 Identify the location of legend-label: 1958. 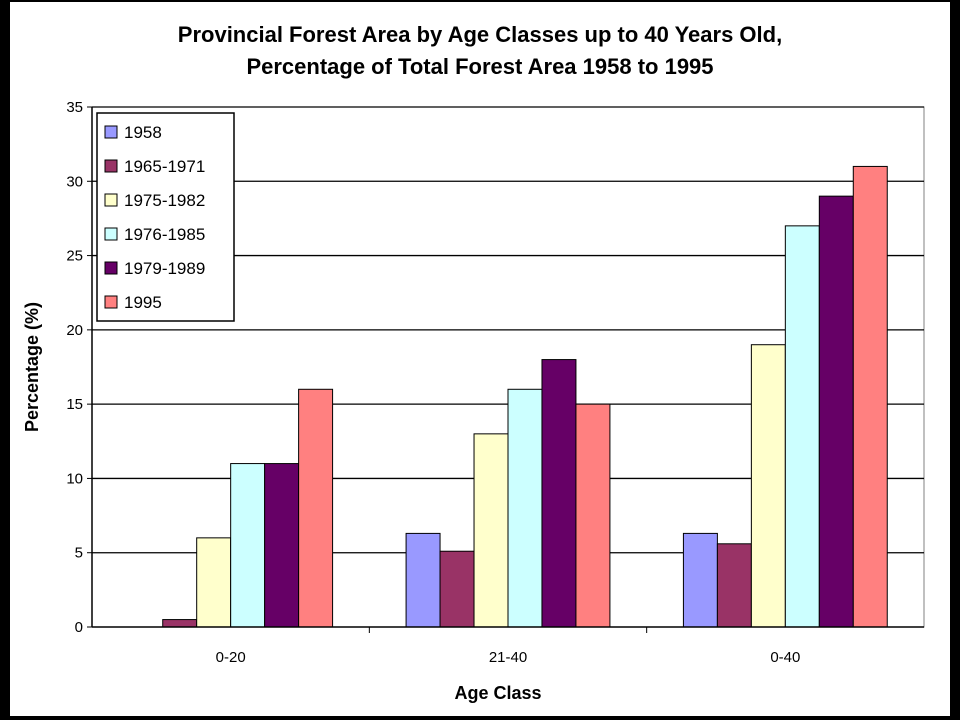
(143, 132).